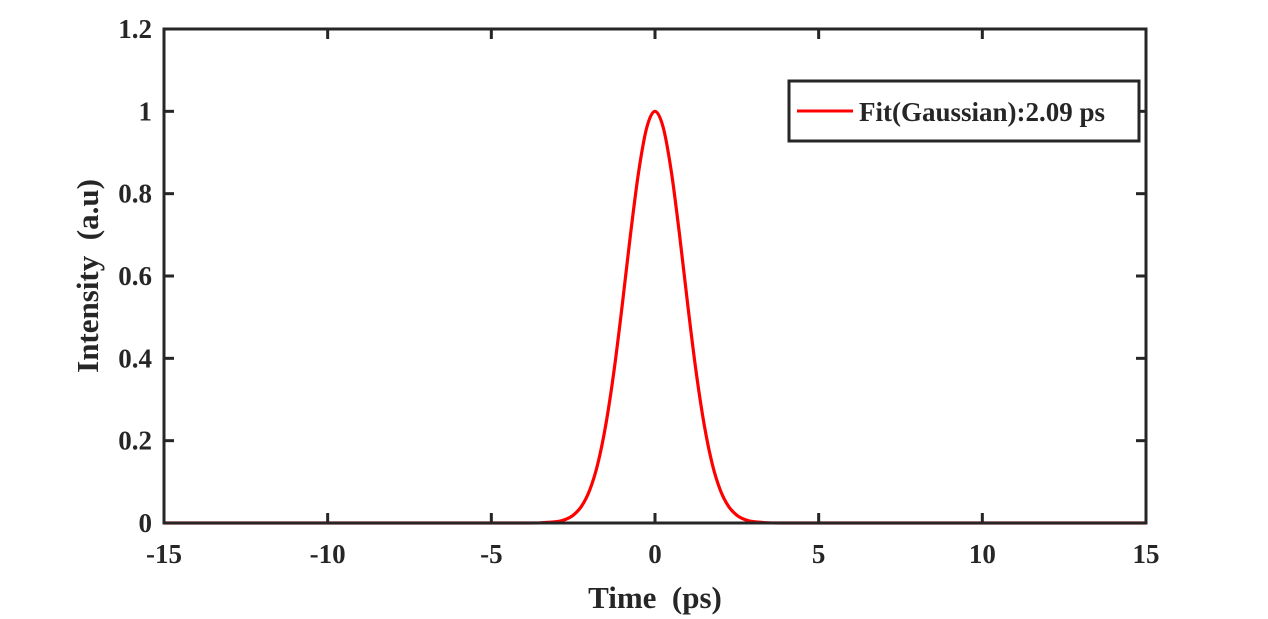 The width and height of the screenshot is (1268, 619). What do you see at coordinates (982, 554) in the screenshot?
I see `x-tick-label: 10` at bounding box center [982, 554].